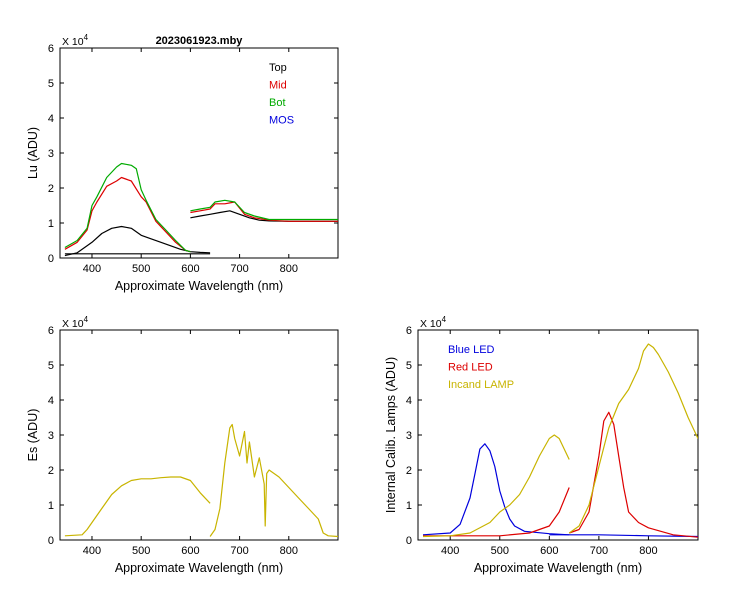 This screenshot has height=600, width=750. Describe the element at coordinates (278, 86) in the screenshot. I see `legend-entry: Mid` at that location.